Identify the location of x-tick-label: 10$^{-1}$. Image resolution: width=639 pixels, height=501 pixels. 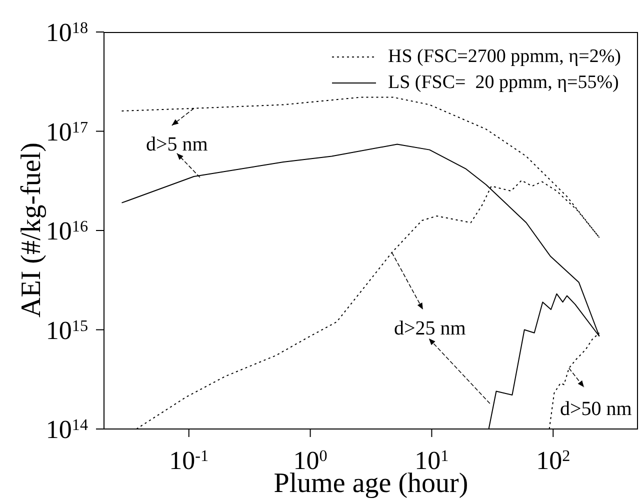
(189, 460).